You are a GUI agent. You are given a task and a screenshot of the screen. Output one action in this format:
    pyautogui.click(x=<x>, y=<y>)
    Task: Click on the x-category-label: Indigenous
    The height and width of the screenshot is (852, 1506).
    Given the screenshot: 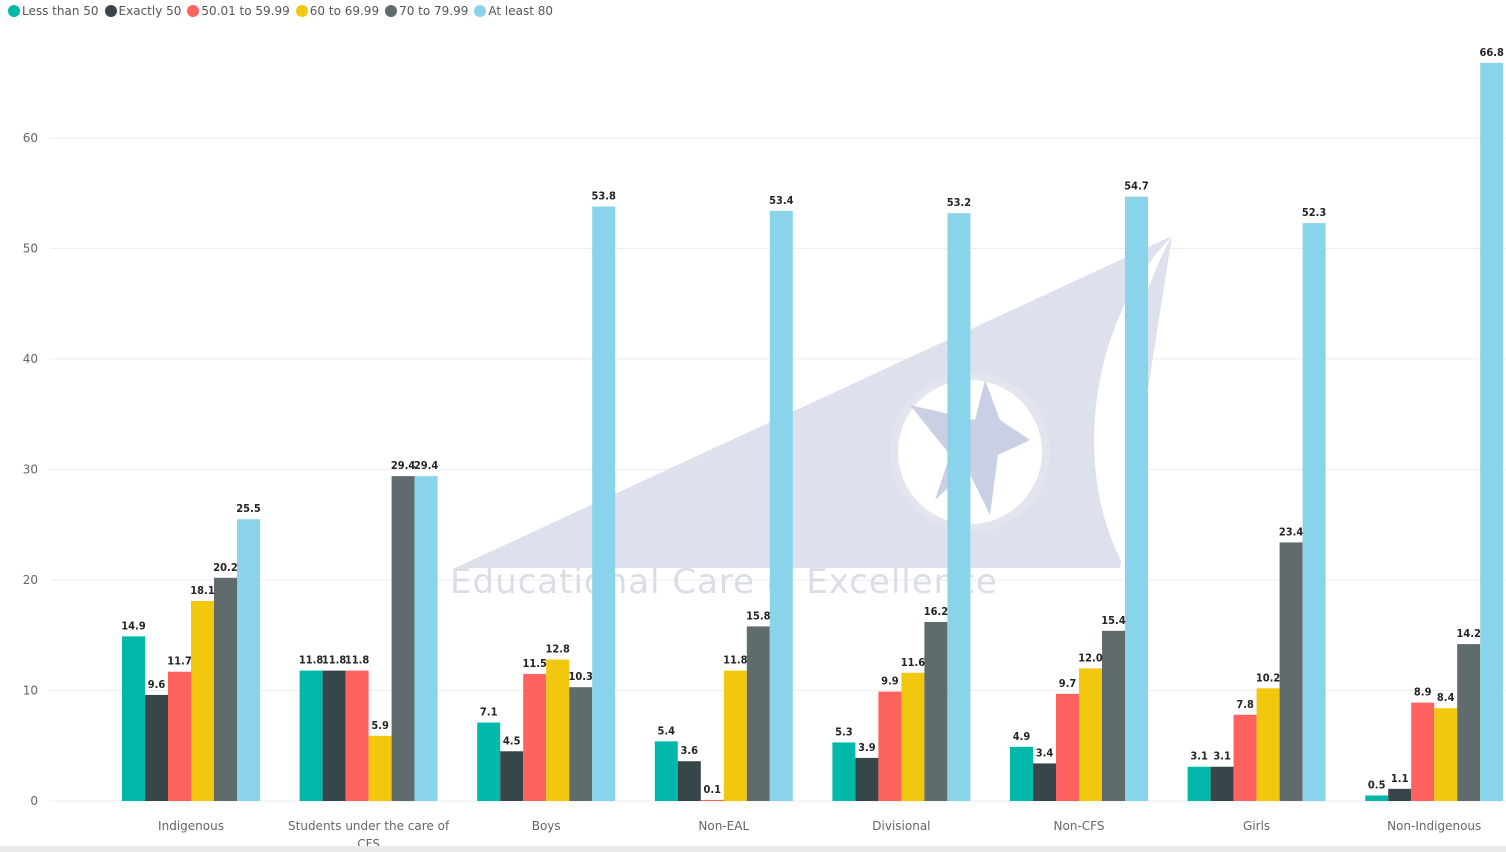 What is the action you would take?
    pyautogui.click(x=191, y=826)
    